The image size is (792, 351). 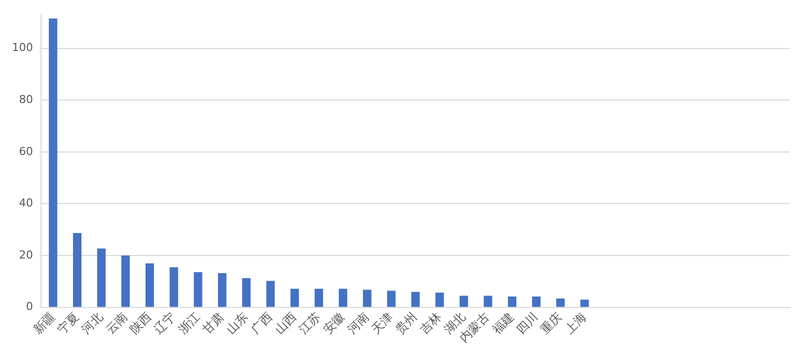 What do you see at coordinates (25, 151) in the screenshot?
I see `y-tick-label: 60` at bounding box center [25, 151].